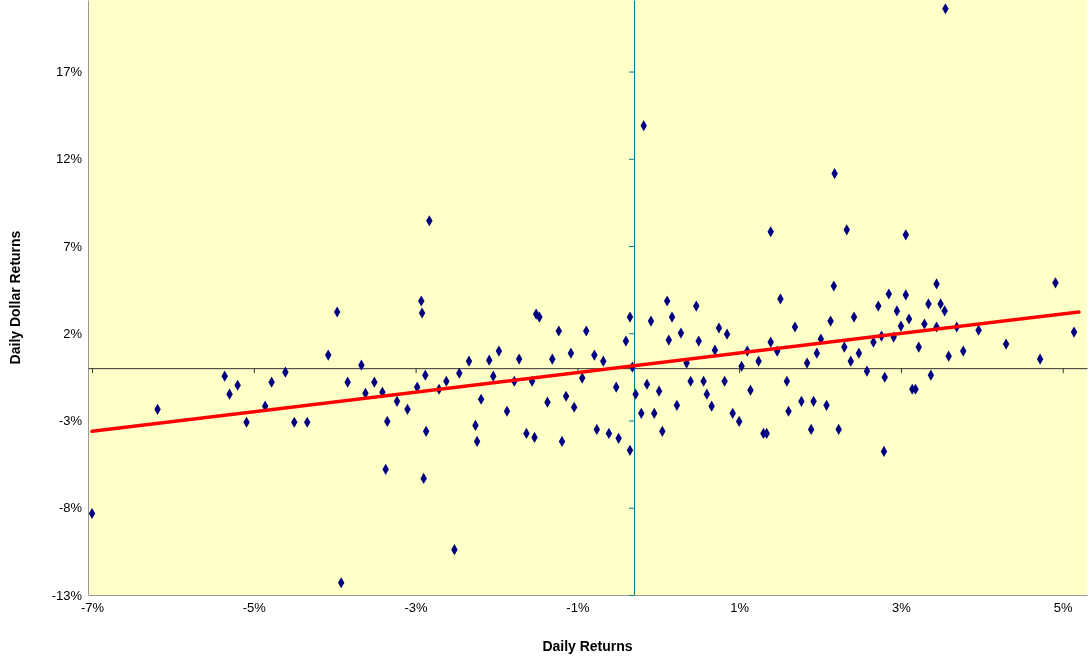 The height and width of the screenshot is (657, 1089). I want to click on y-tick-label: 17%, so click(69, 72).